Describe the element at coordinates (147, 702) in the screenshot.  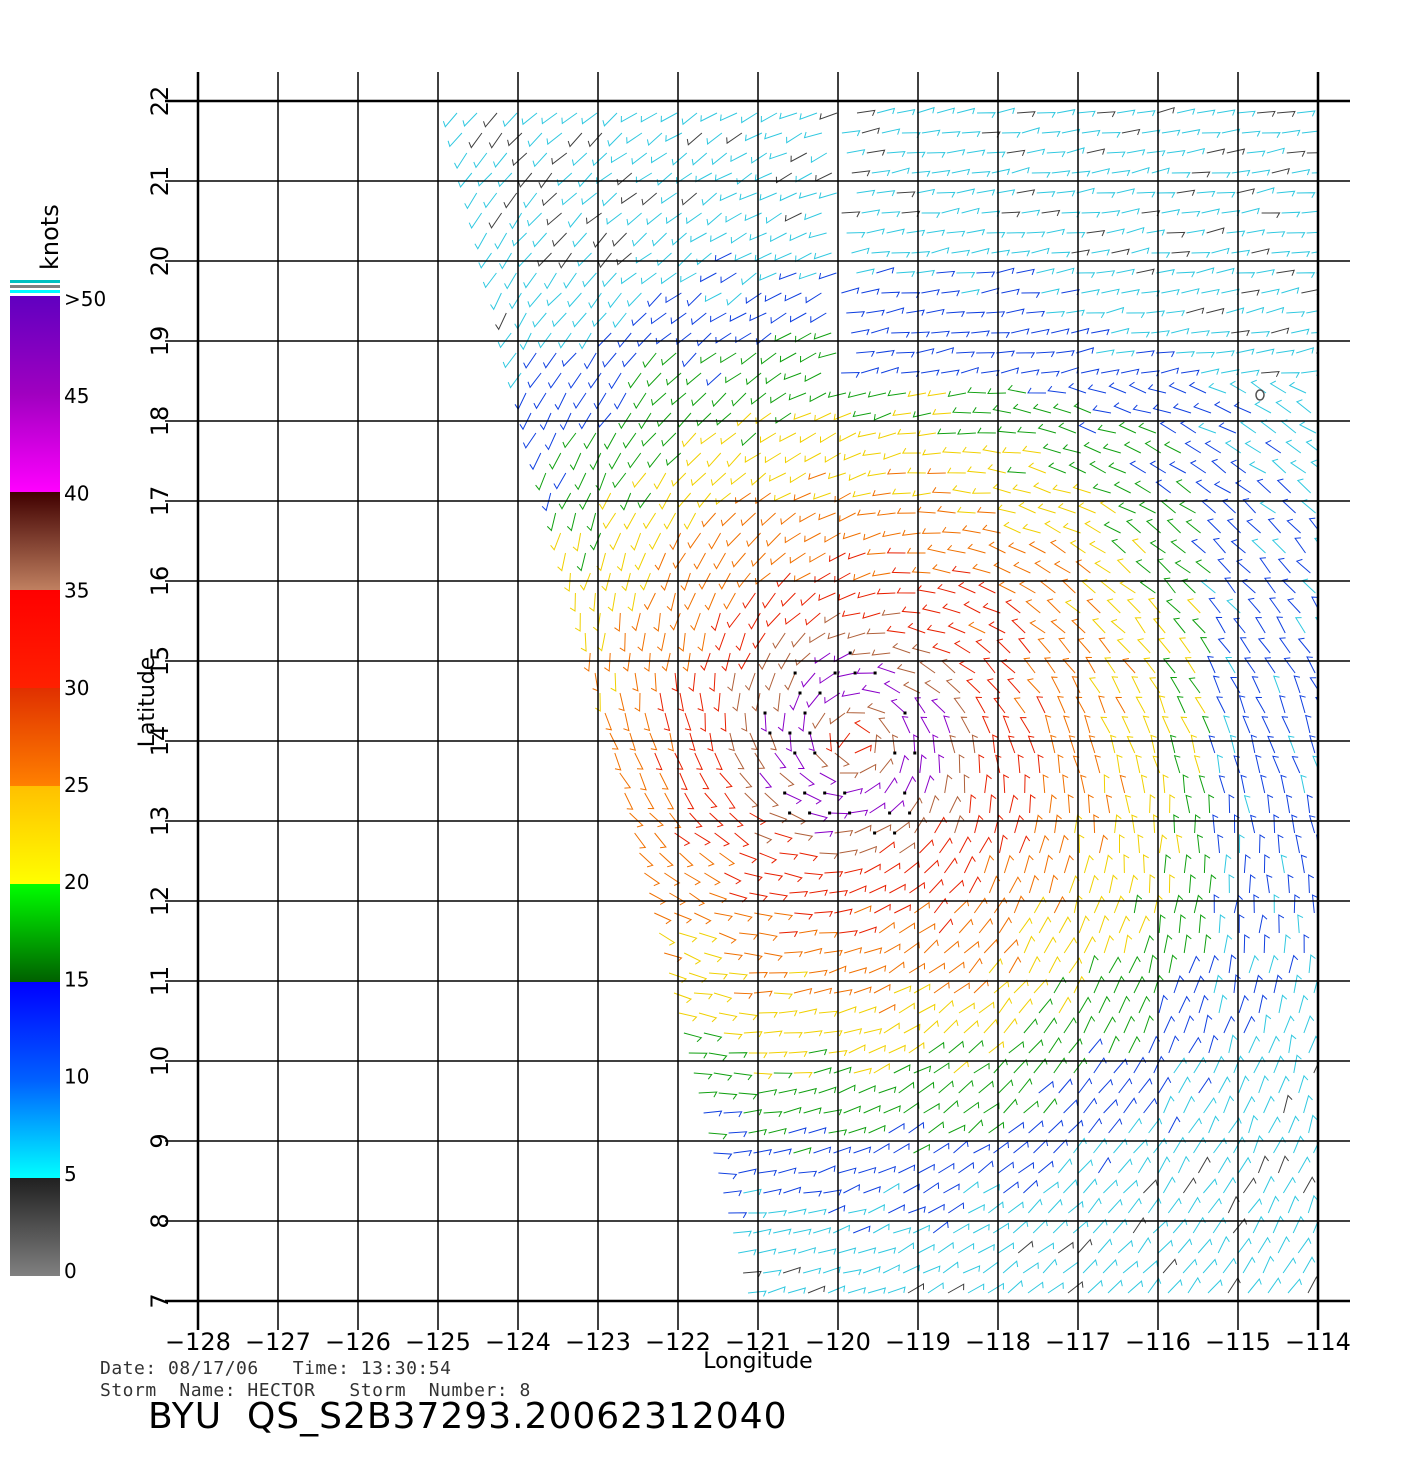
I see `y-axis-title: Latitude` at that location.